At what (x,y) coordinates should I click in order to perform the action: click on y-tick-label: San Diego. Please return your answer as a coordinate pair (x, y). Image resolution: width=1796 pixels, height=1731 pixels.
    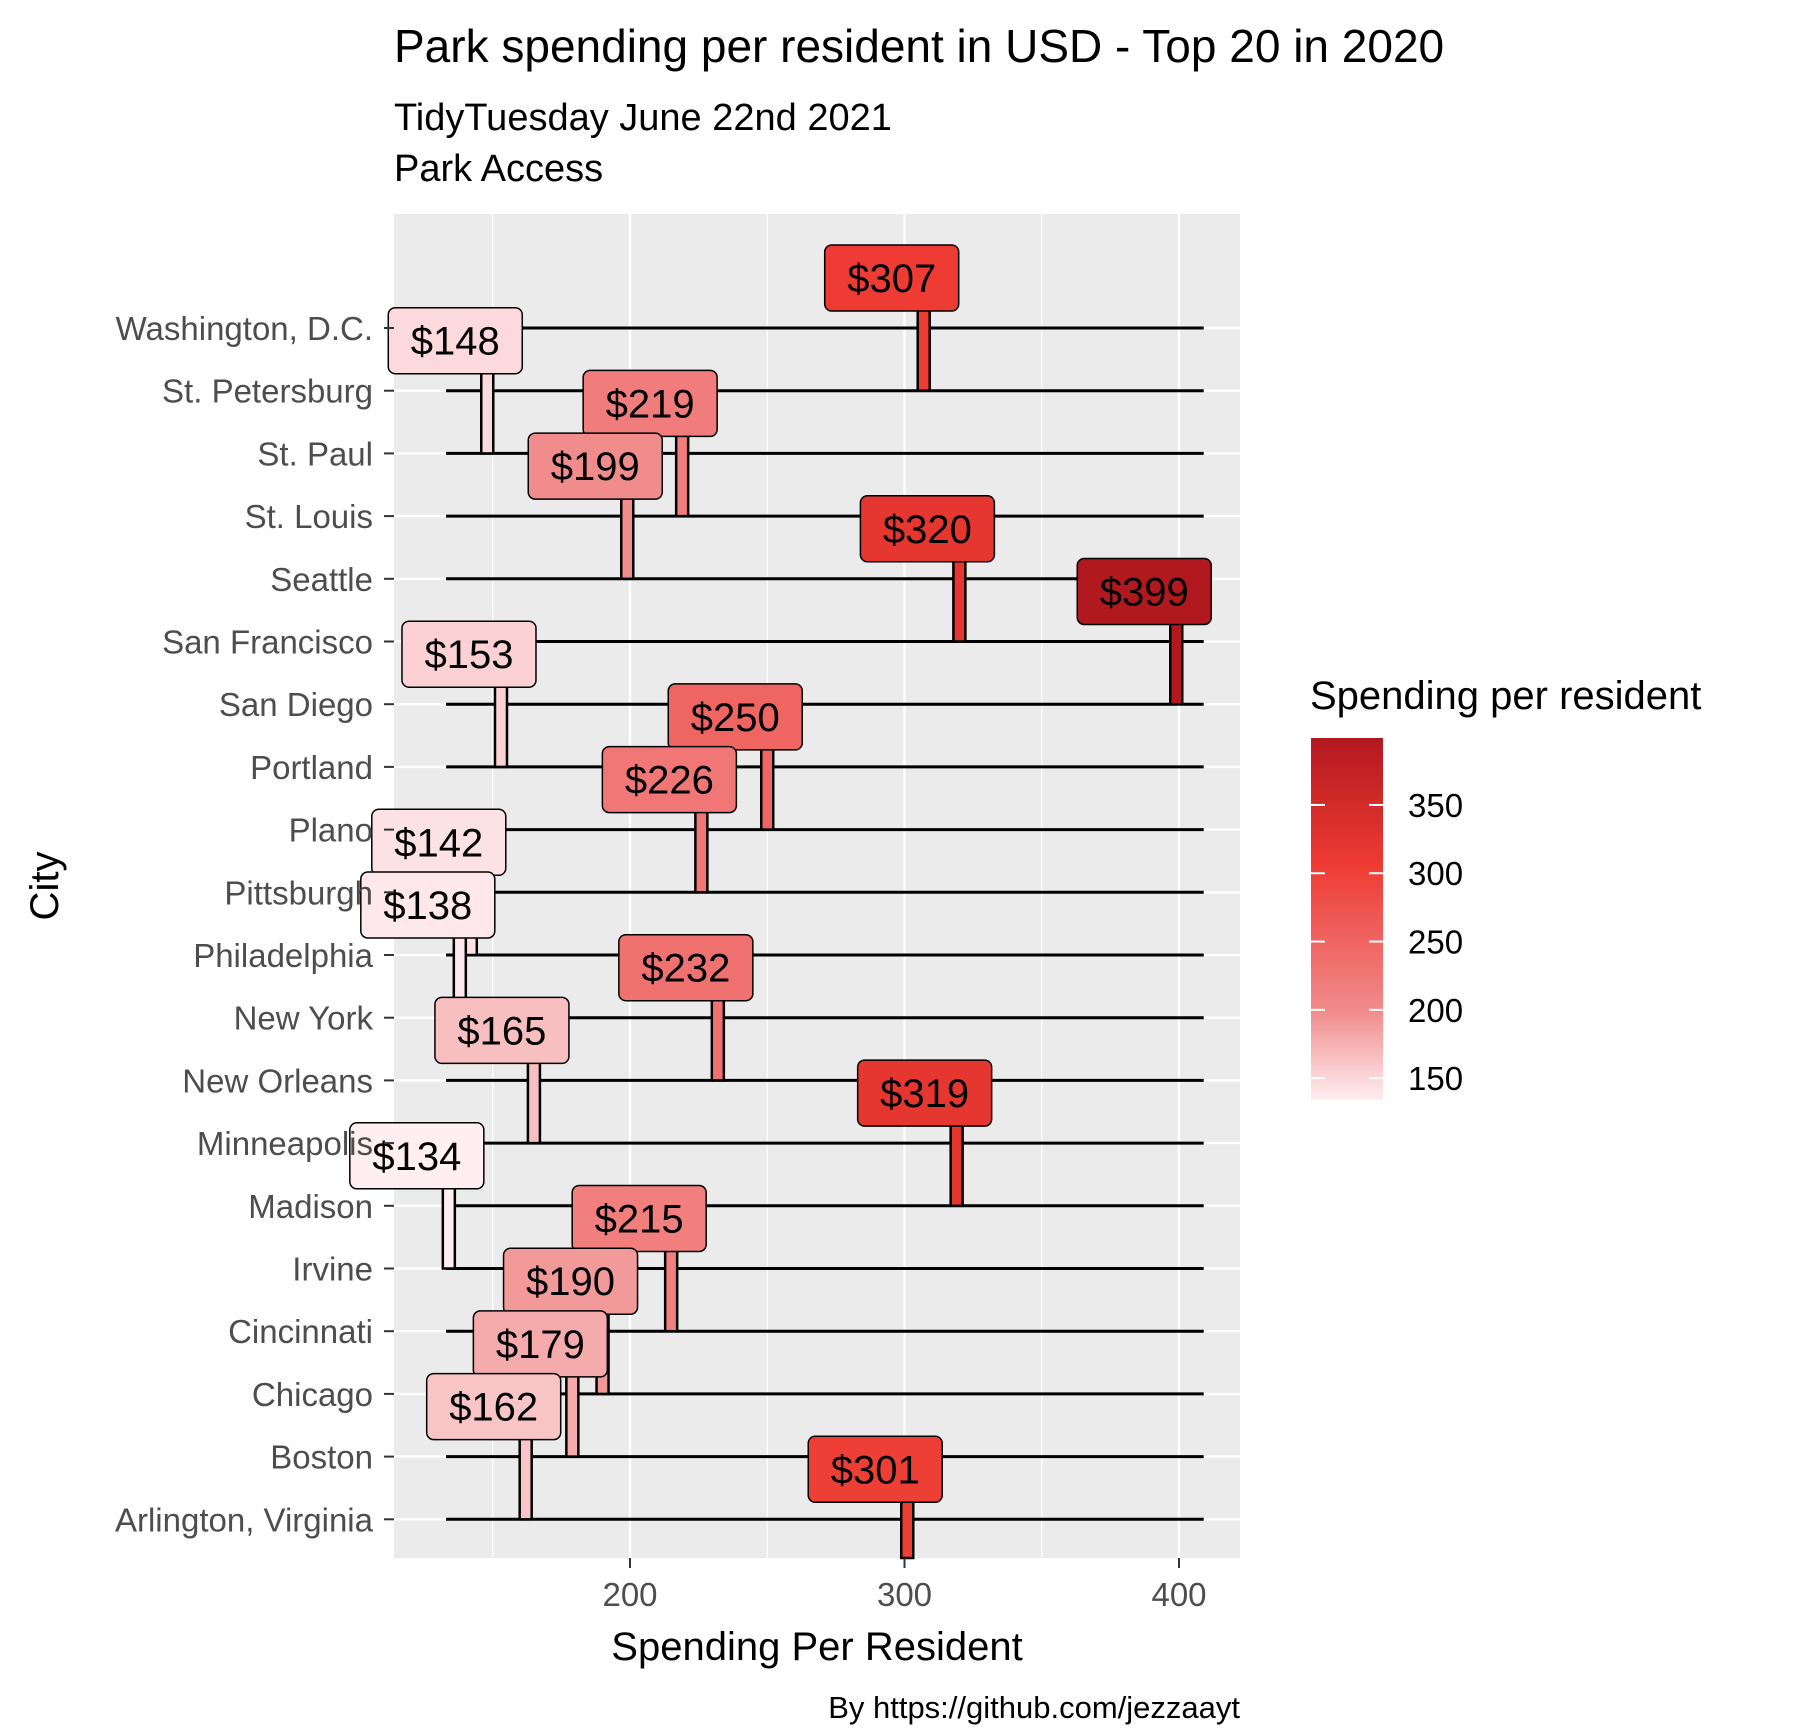
    Looking at the image, I should click on (296, 704).